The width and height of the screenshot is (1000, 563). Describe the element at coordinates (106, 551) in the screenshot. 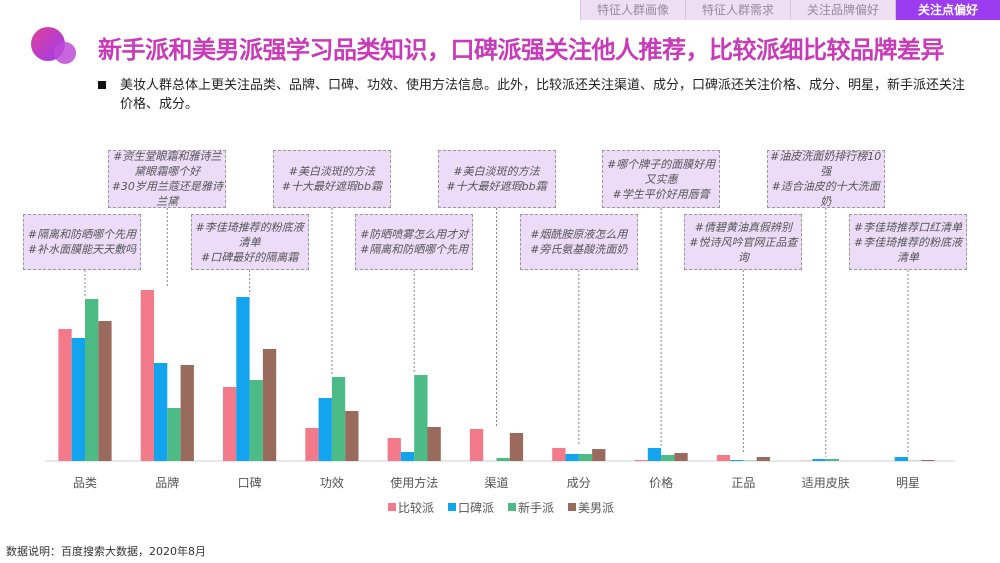

I see `data-source: 数据说明：百度搜索大数据，2020年8月` at that location.